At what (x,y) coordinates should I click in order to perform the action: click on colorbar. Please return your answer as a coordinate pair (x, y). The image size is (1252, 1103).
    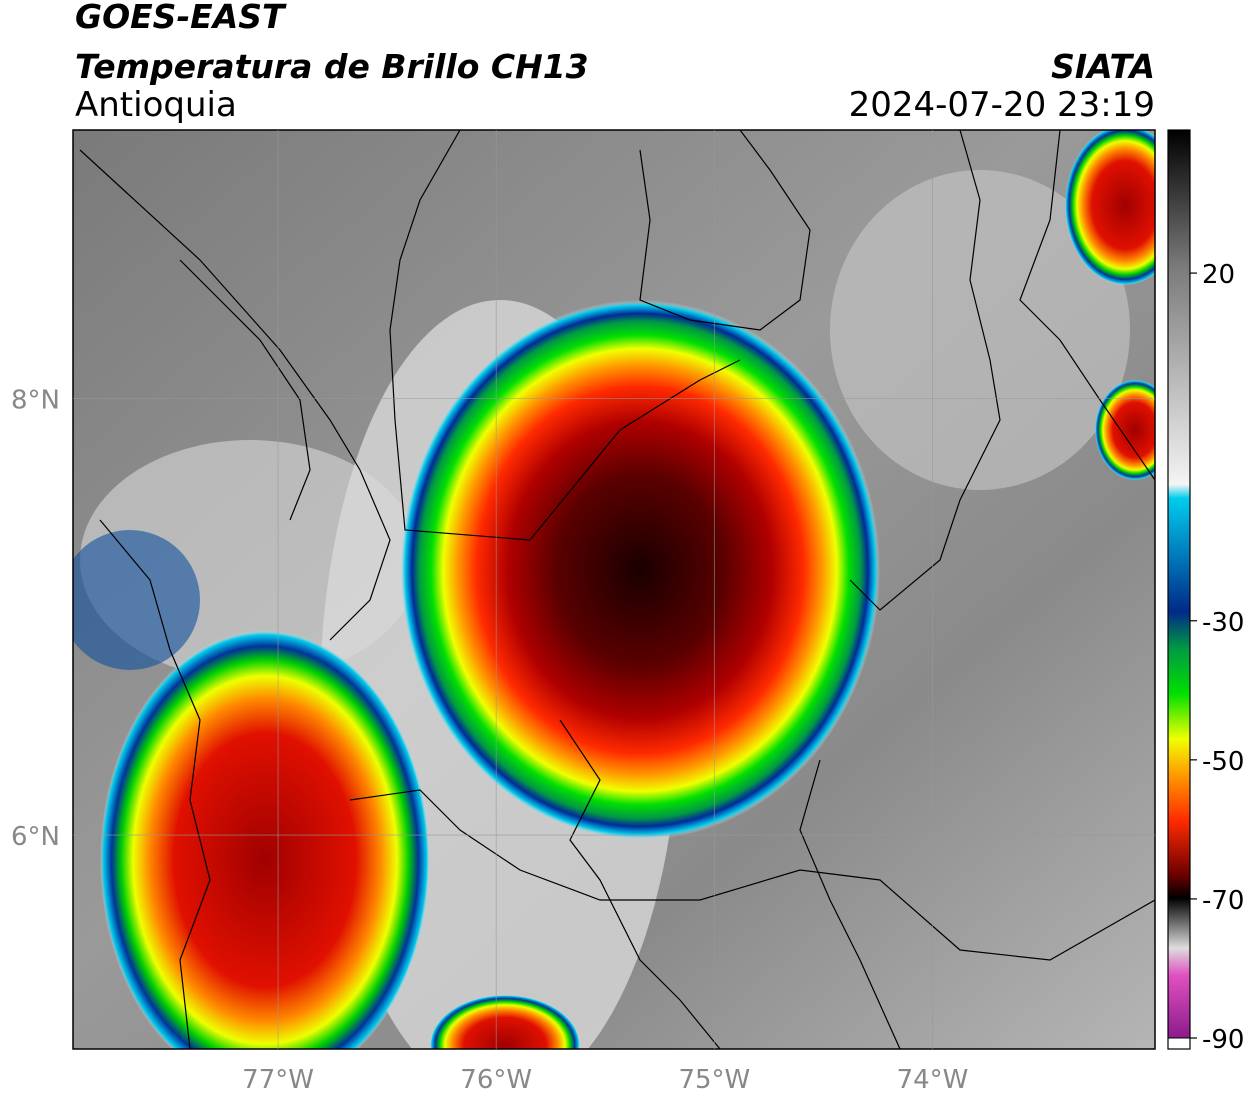
    Looking at the image, I should click on (1179, 584).